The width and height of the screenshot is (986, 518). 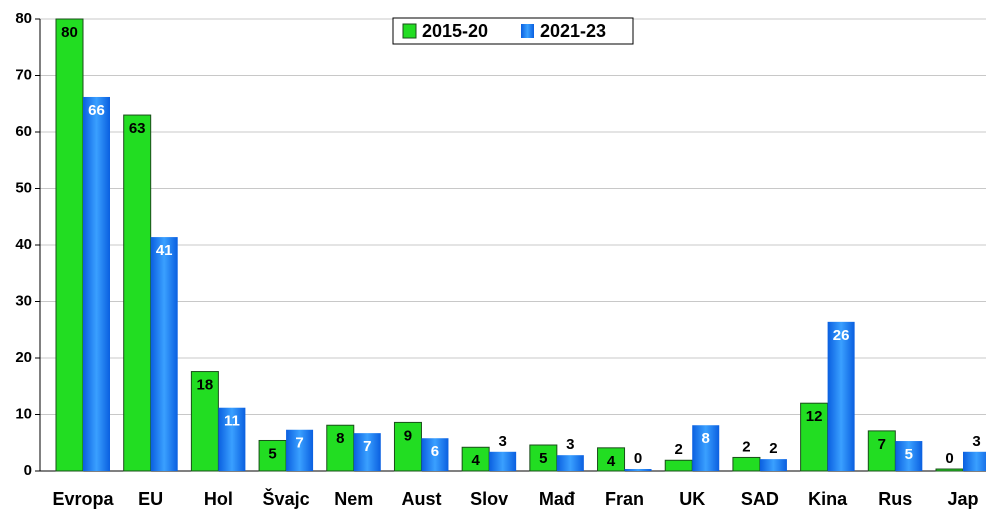 What do you see at coordinates (692, 499) in the screenshot?
I see `x-tick-label: UK` at bounding box center [692, 499].